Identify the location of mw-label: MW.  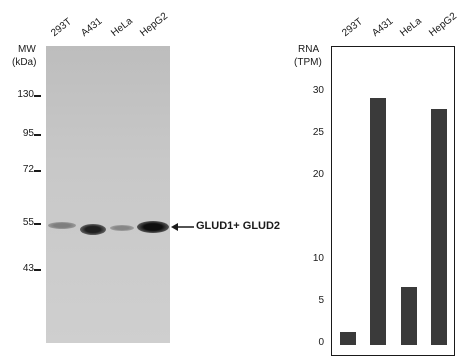
(27, 49).